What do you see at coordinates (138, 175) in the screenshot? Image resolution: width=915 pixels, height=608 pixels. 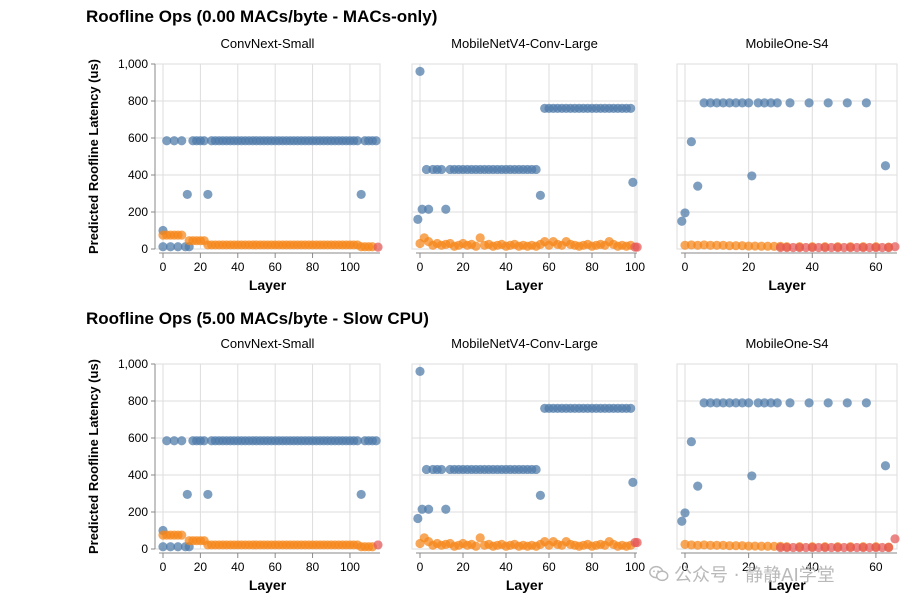 I see `y-tick-label: 400` at bounding box center [138, 175].